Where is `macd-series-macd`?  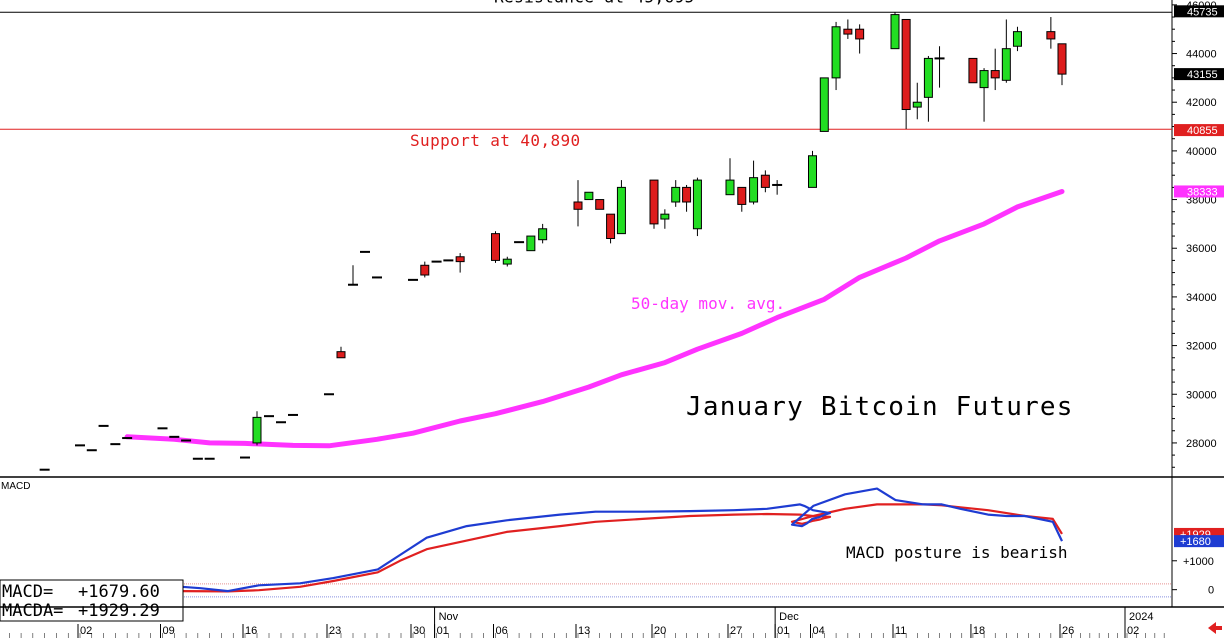
macd-series-macd is located at coordinates (622, 540).